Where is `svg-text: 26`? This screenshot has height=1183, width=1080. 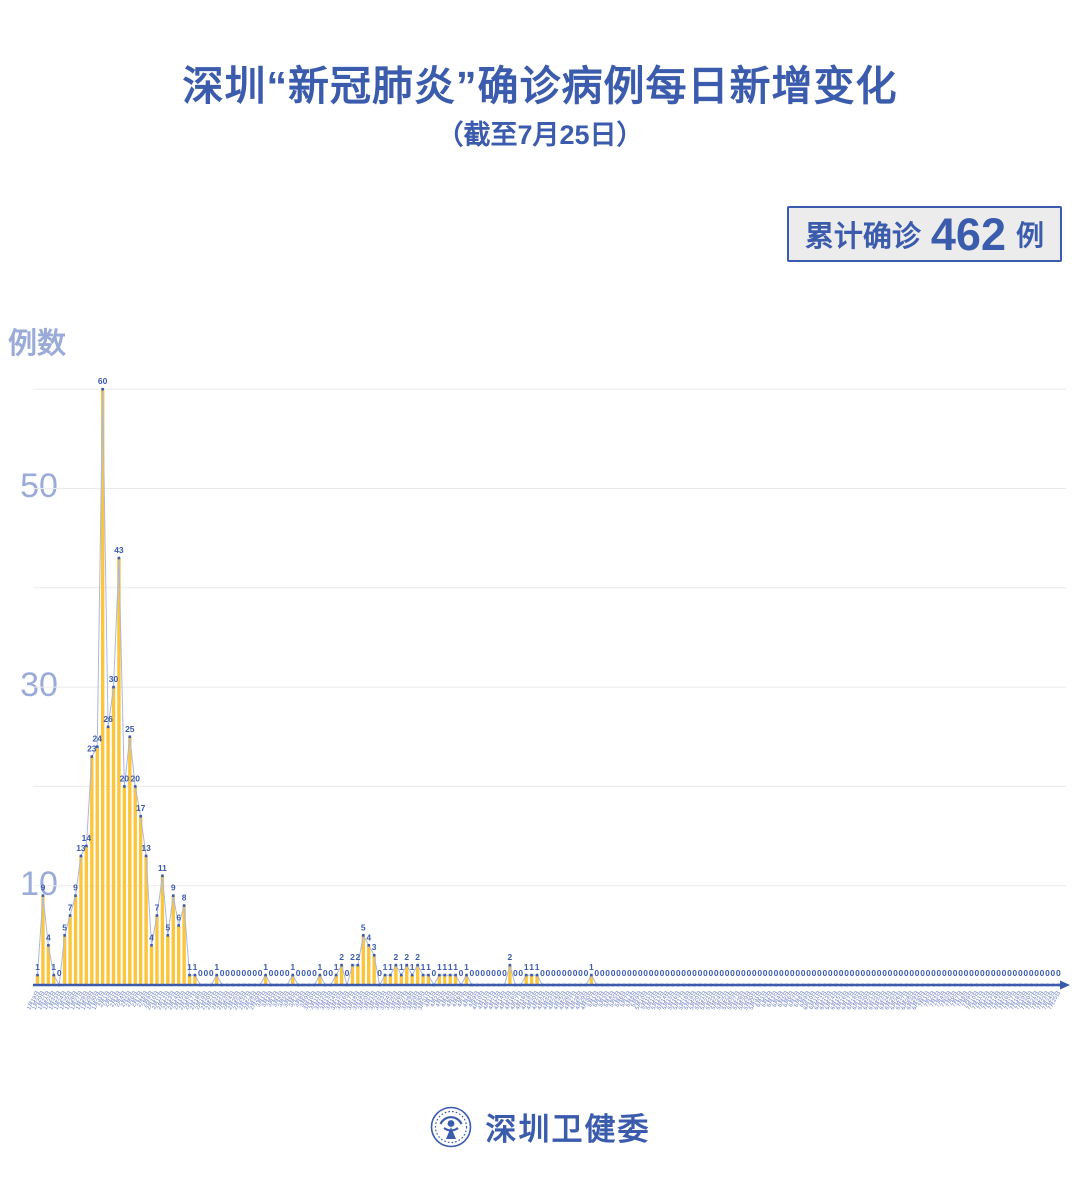 svg-text: 26 is located at coordinates (108, 719).